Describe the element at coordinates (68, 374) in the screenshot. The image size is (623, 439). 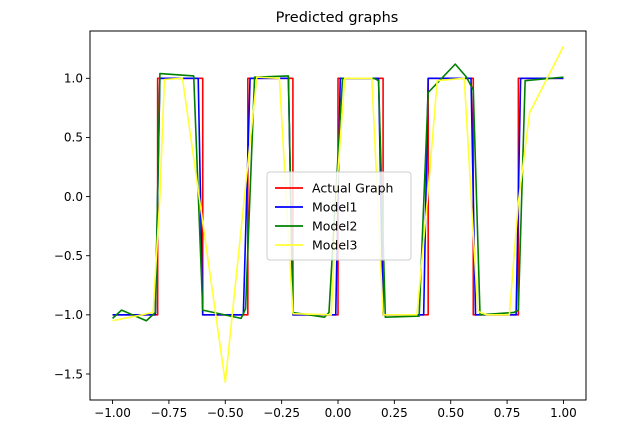
I see `y-tick-label: −1.5` at that location.